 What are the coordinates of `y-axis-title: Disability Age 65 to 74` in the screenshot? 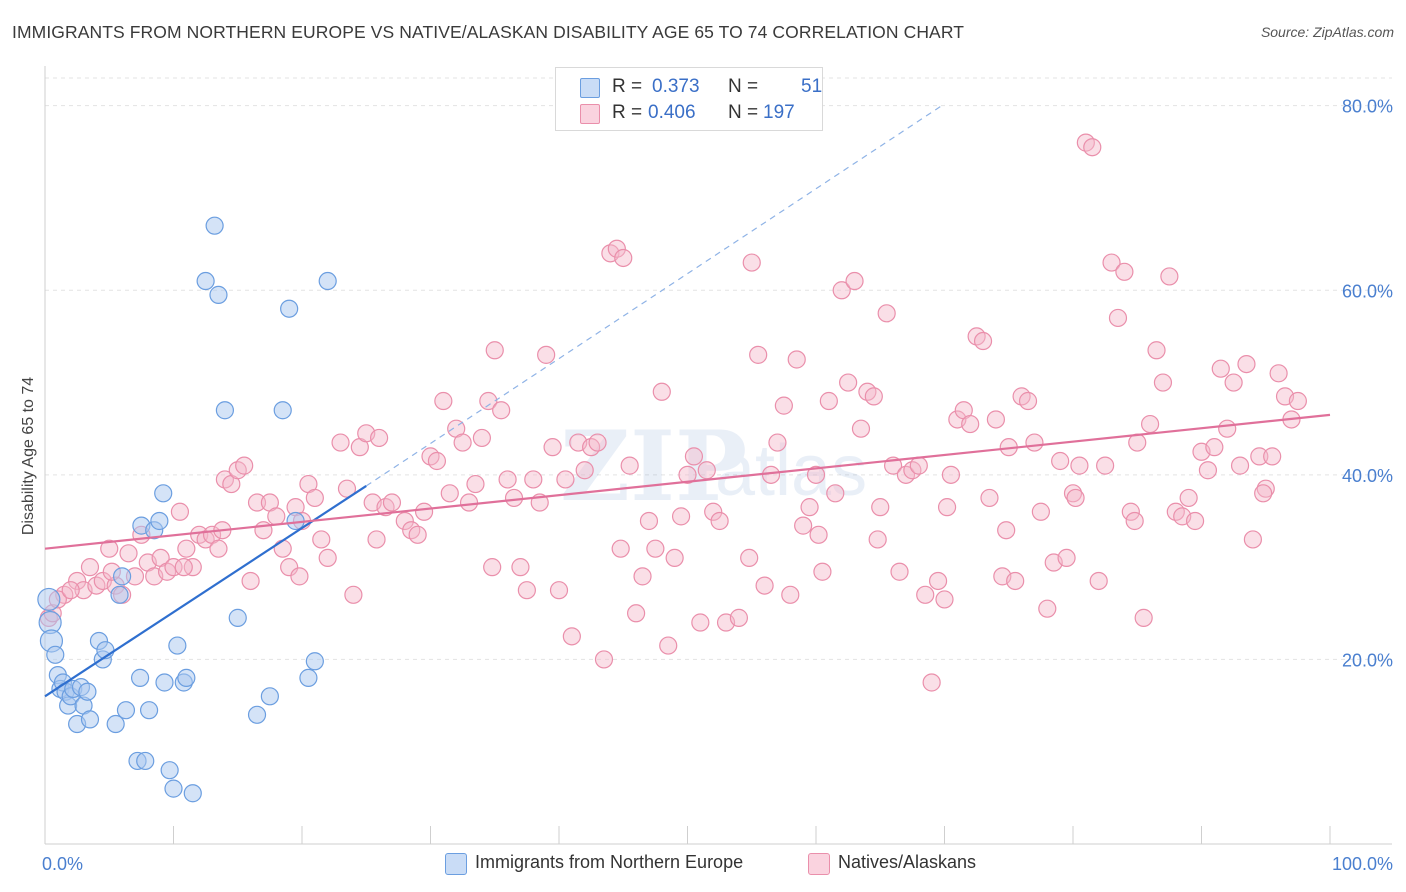 It's located at (28, 456).